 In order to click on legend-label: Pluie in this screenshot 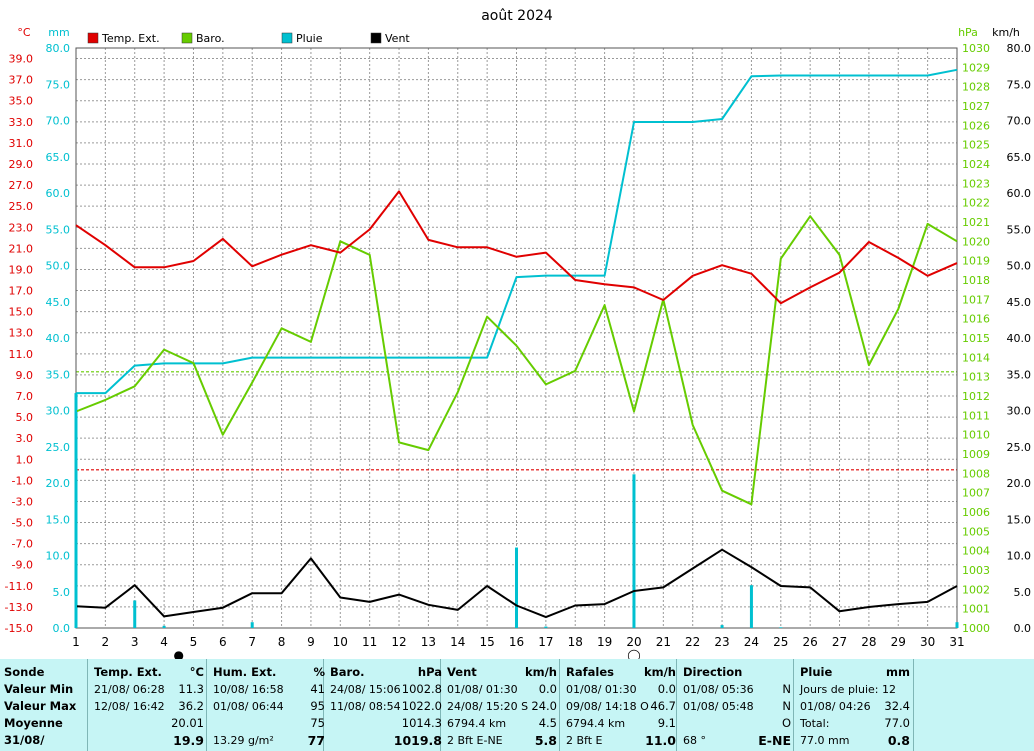, I will do `click(309, 38)`.